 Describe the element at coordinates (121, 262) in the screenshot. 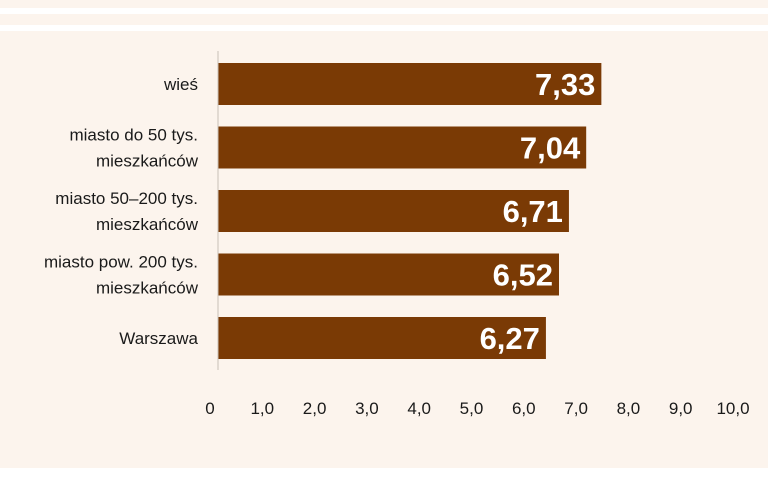

I see `category-label-3-0: miasto pow. 200 tys.` at that location.